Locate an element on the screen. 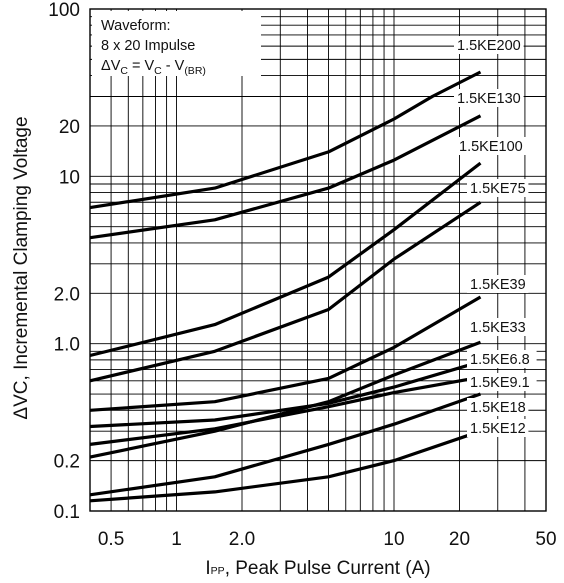 The image size is (564, 583). x-tick-label: 0.5 is located at coordinates (111, 539).